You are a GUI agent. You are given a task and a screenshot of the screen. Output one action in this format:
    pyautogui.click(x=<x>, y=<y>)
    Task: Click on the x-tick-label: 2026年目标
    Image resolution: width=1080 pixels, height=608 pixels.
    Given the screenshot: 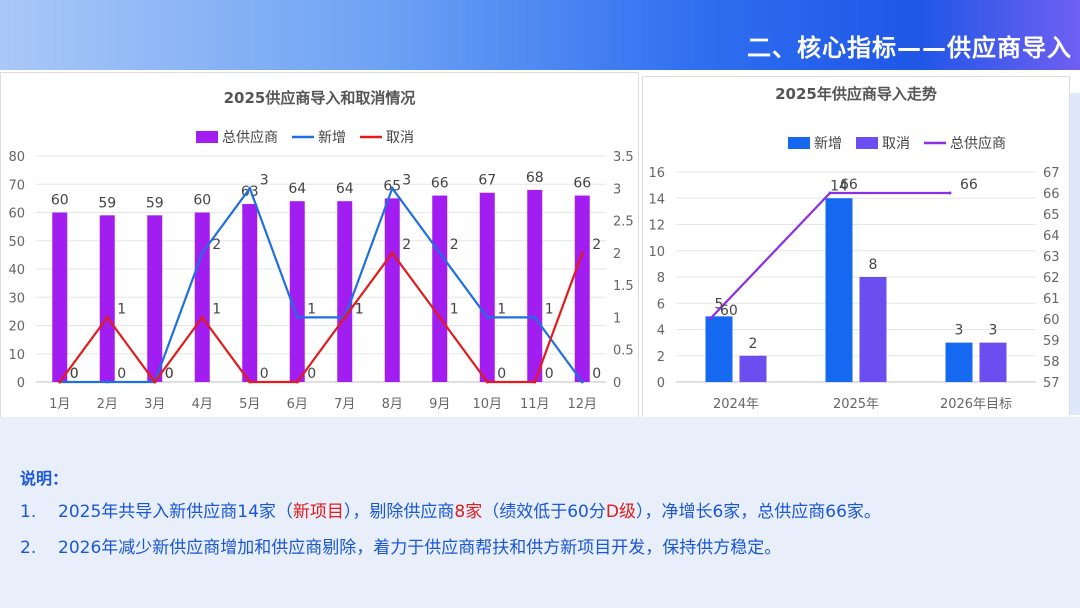 What is the action you would take?
    pyautogui.click(x=976, y=404)
    